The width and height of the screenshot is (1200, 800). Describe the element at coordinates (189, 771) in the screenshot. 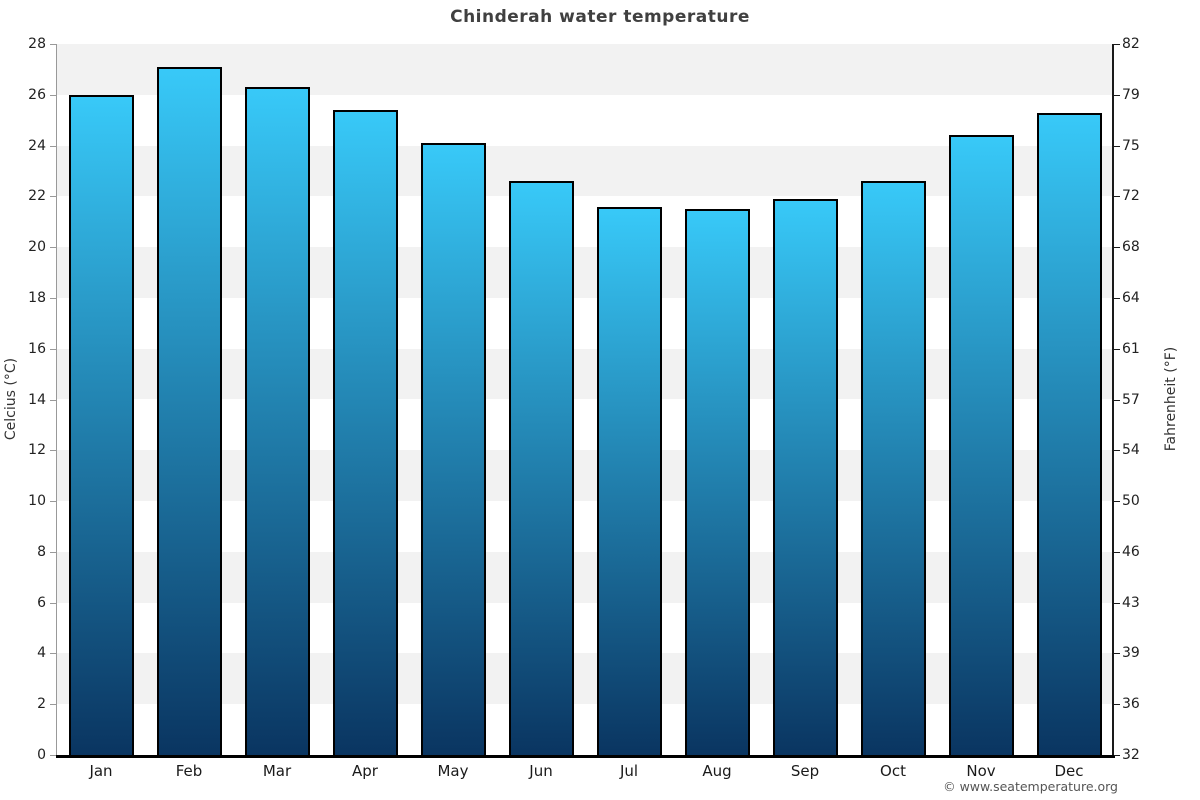

I see `month-label-feb: Feb` at that location.